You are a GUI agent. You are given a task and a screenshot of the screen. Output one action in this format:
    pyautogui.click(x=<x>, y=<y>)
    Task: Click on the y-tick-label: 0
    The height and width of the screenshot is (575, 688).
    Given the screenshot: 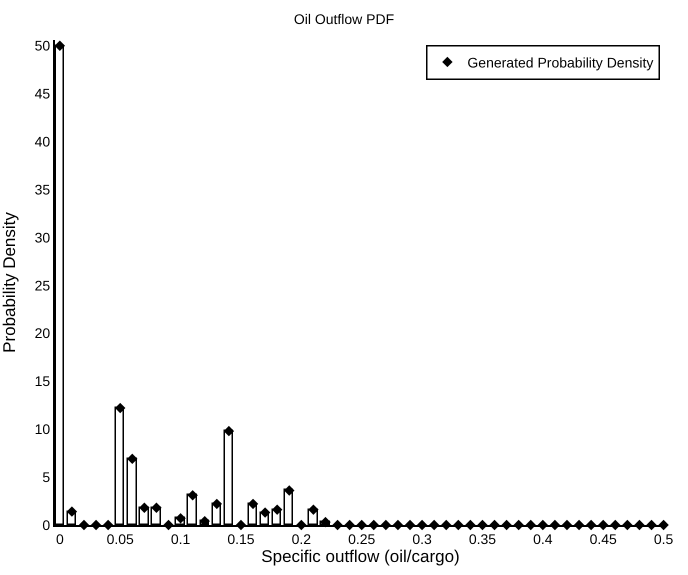 What is the action you would take?
    pyautogui.click(x=46, y=524)
    